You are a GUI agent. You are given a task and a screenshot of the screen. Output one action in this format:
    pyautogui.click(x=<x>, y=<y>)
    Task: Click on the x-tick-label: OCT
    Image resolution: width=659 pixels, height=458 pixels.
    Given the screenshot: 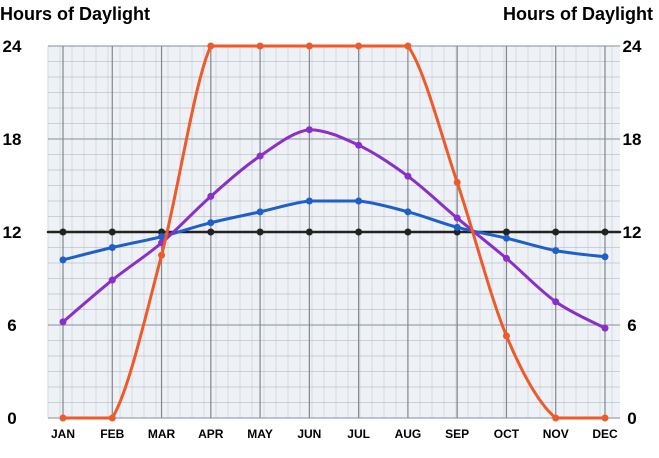 What is the action you would take?
    pyautogui.click(x=507, y=434)
    